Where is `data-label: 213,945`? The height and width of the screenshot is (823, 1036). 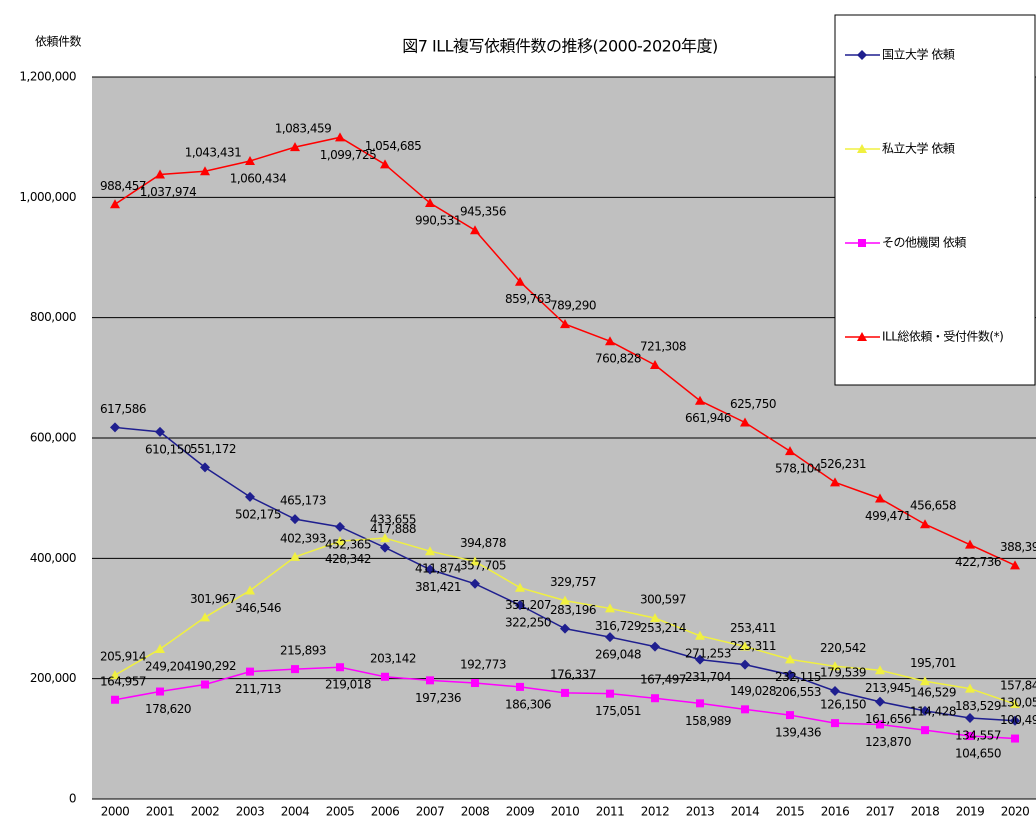 data-label: 213,945 is located at coordinates (888, 688).